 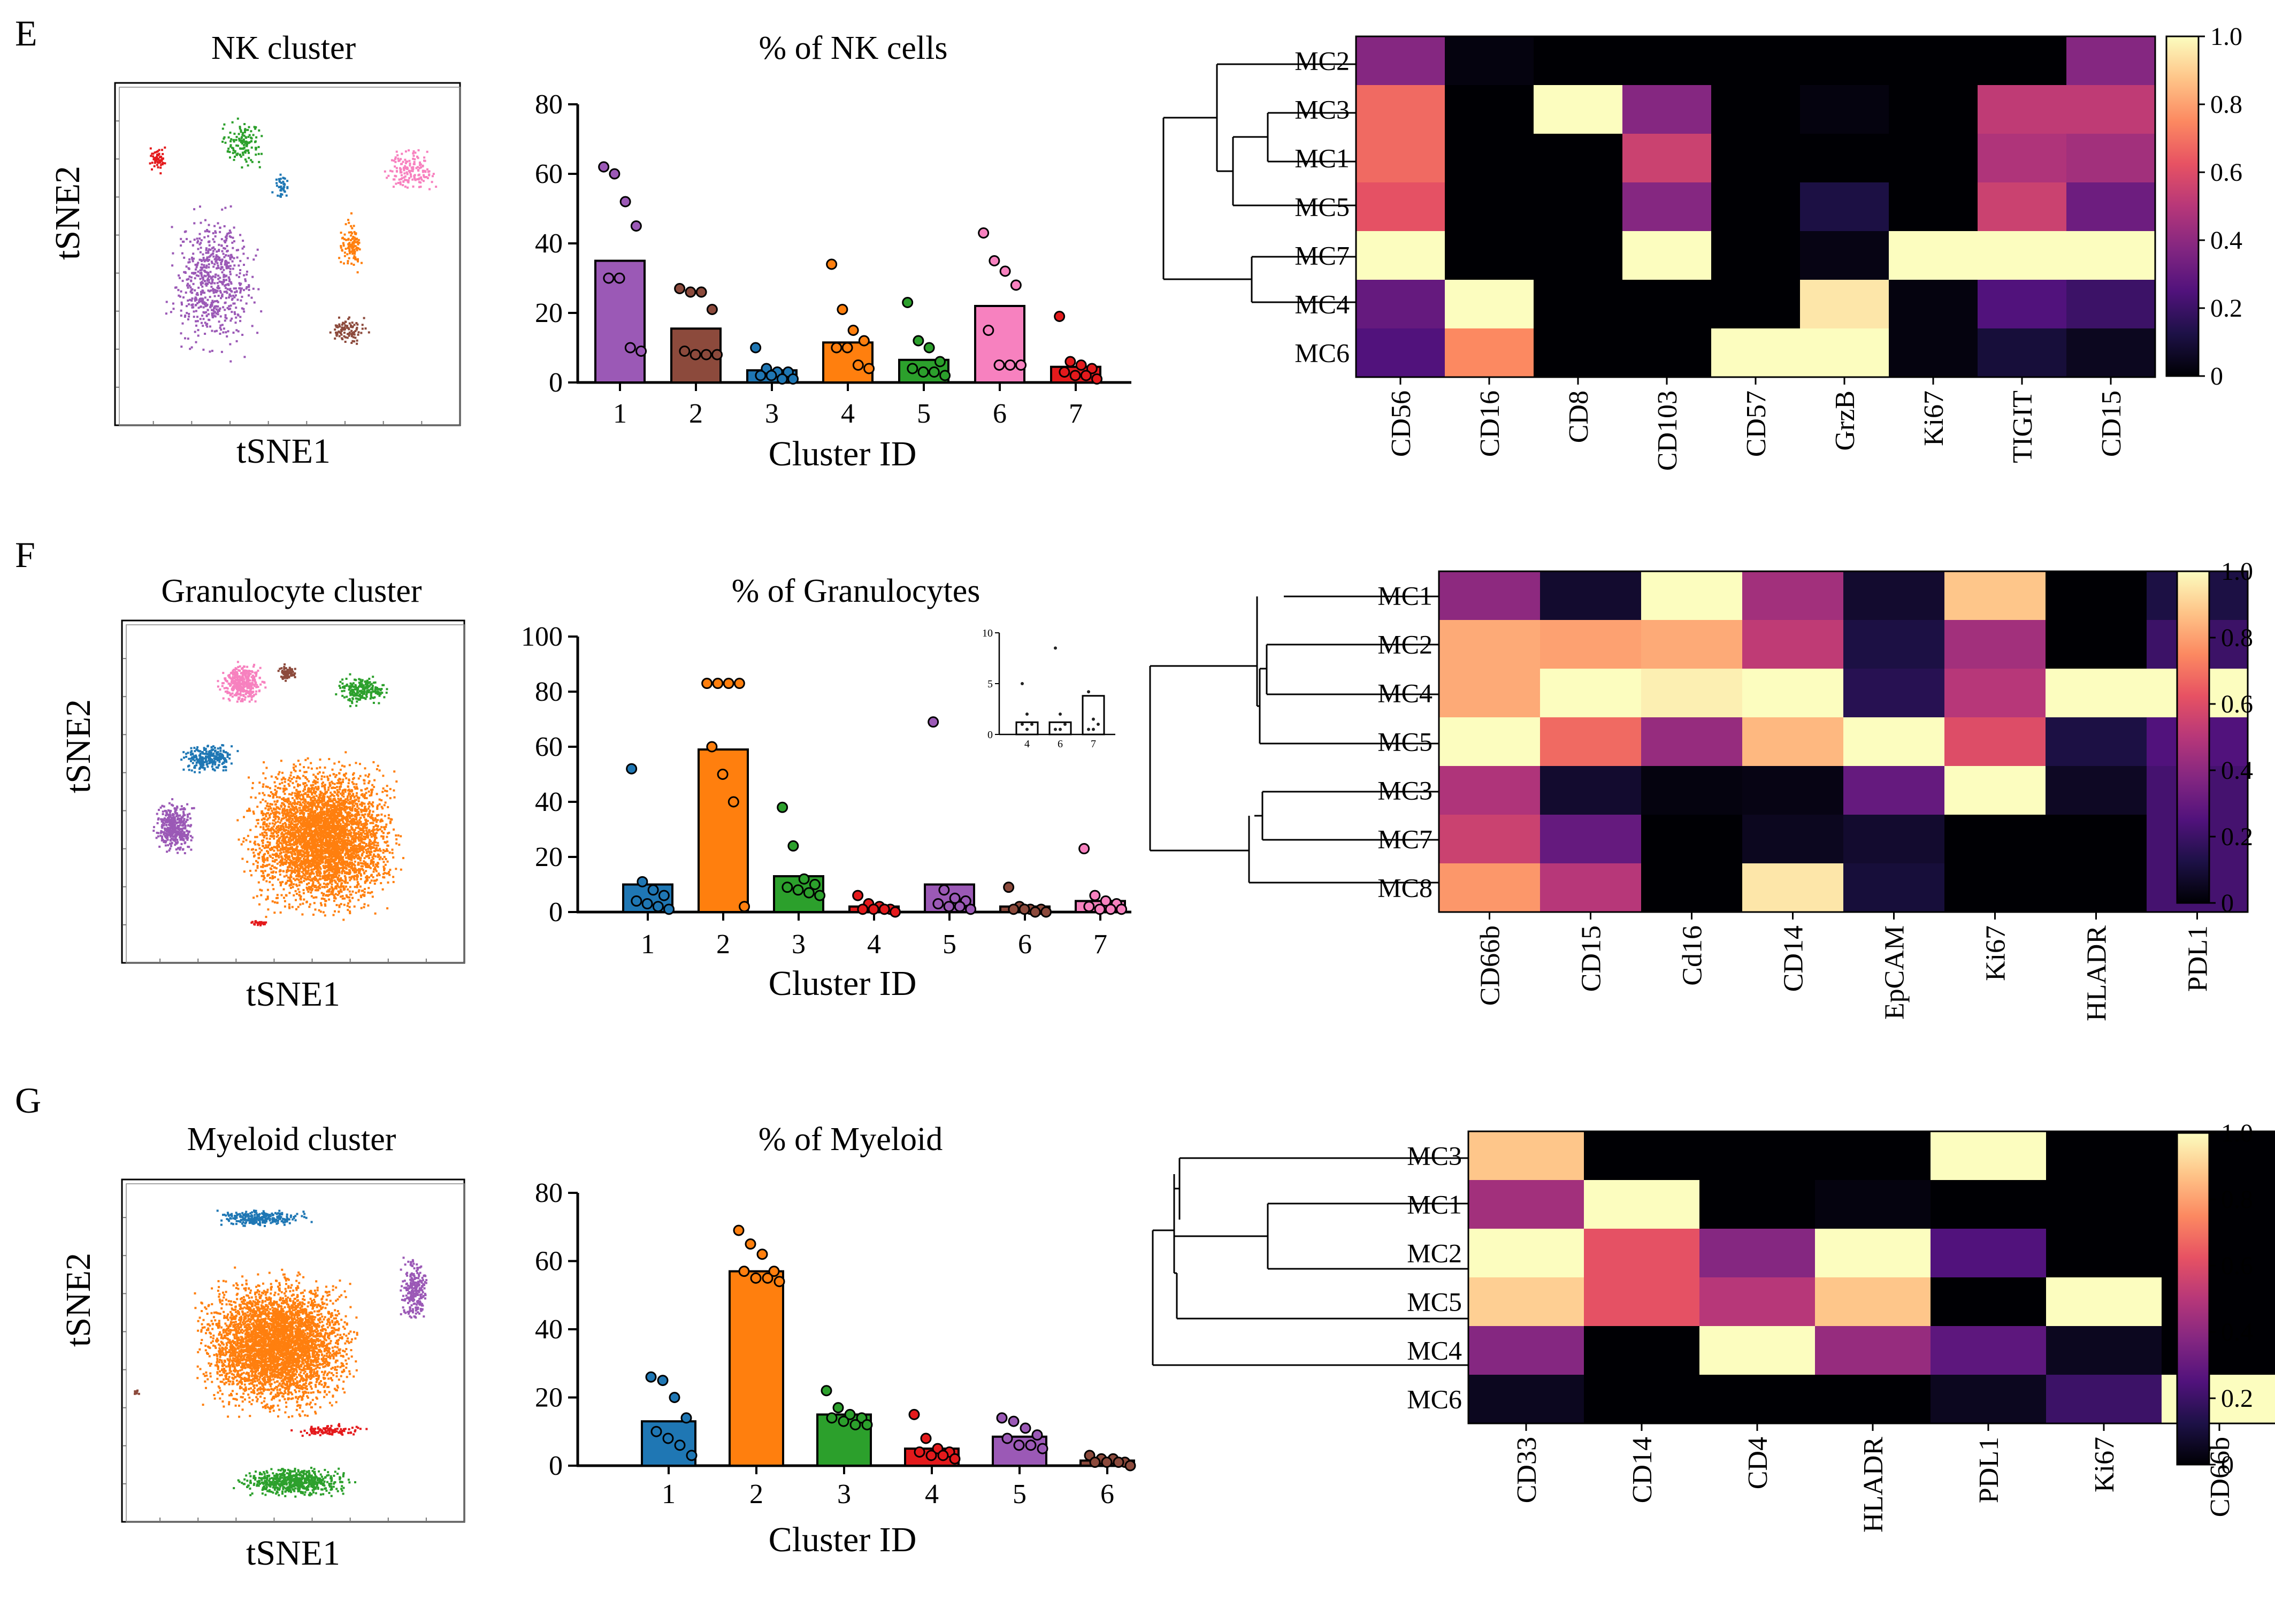 What do you see at coordinates (1756, 423) in the screenshot?
I see `heatmap-col-label: CD57` at bounding box center [1756, 423].